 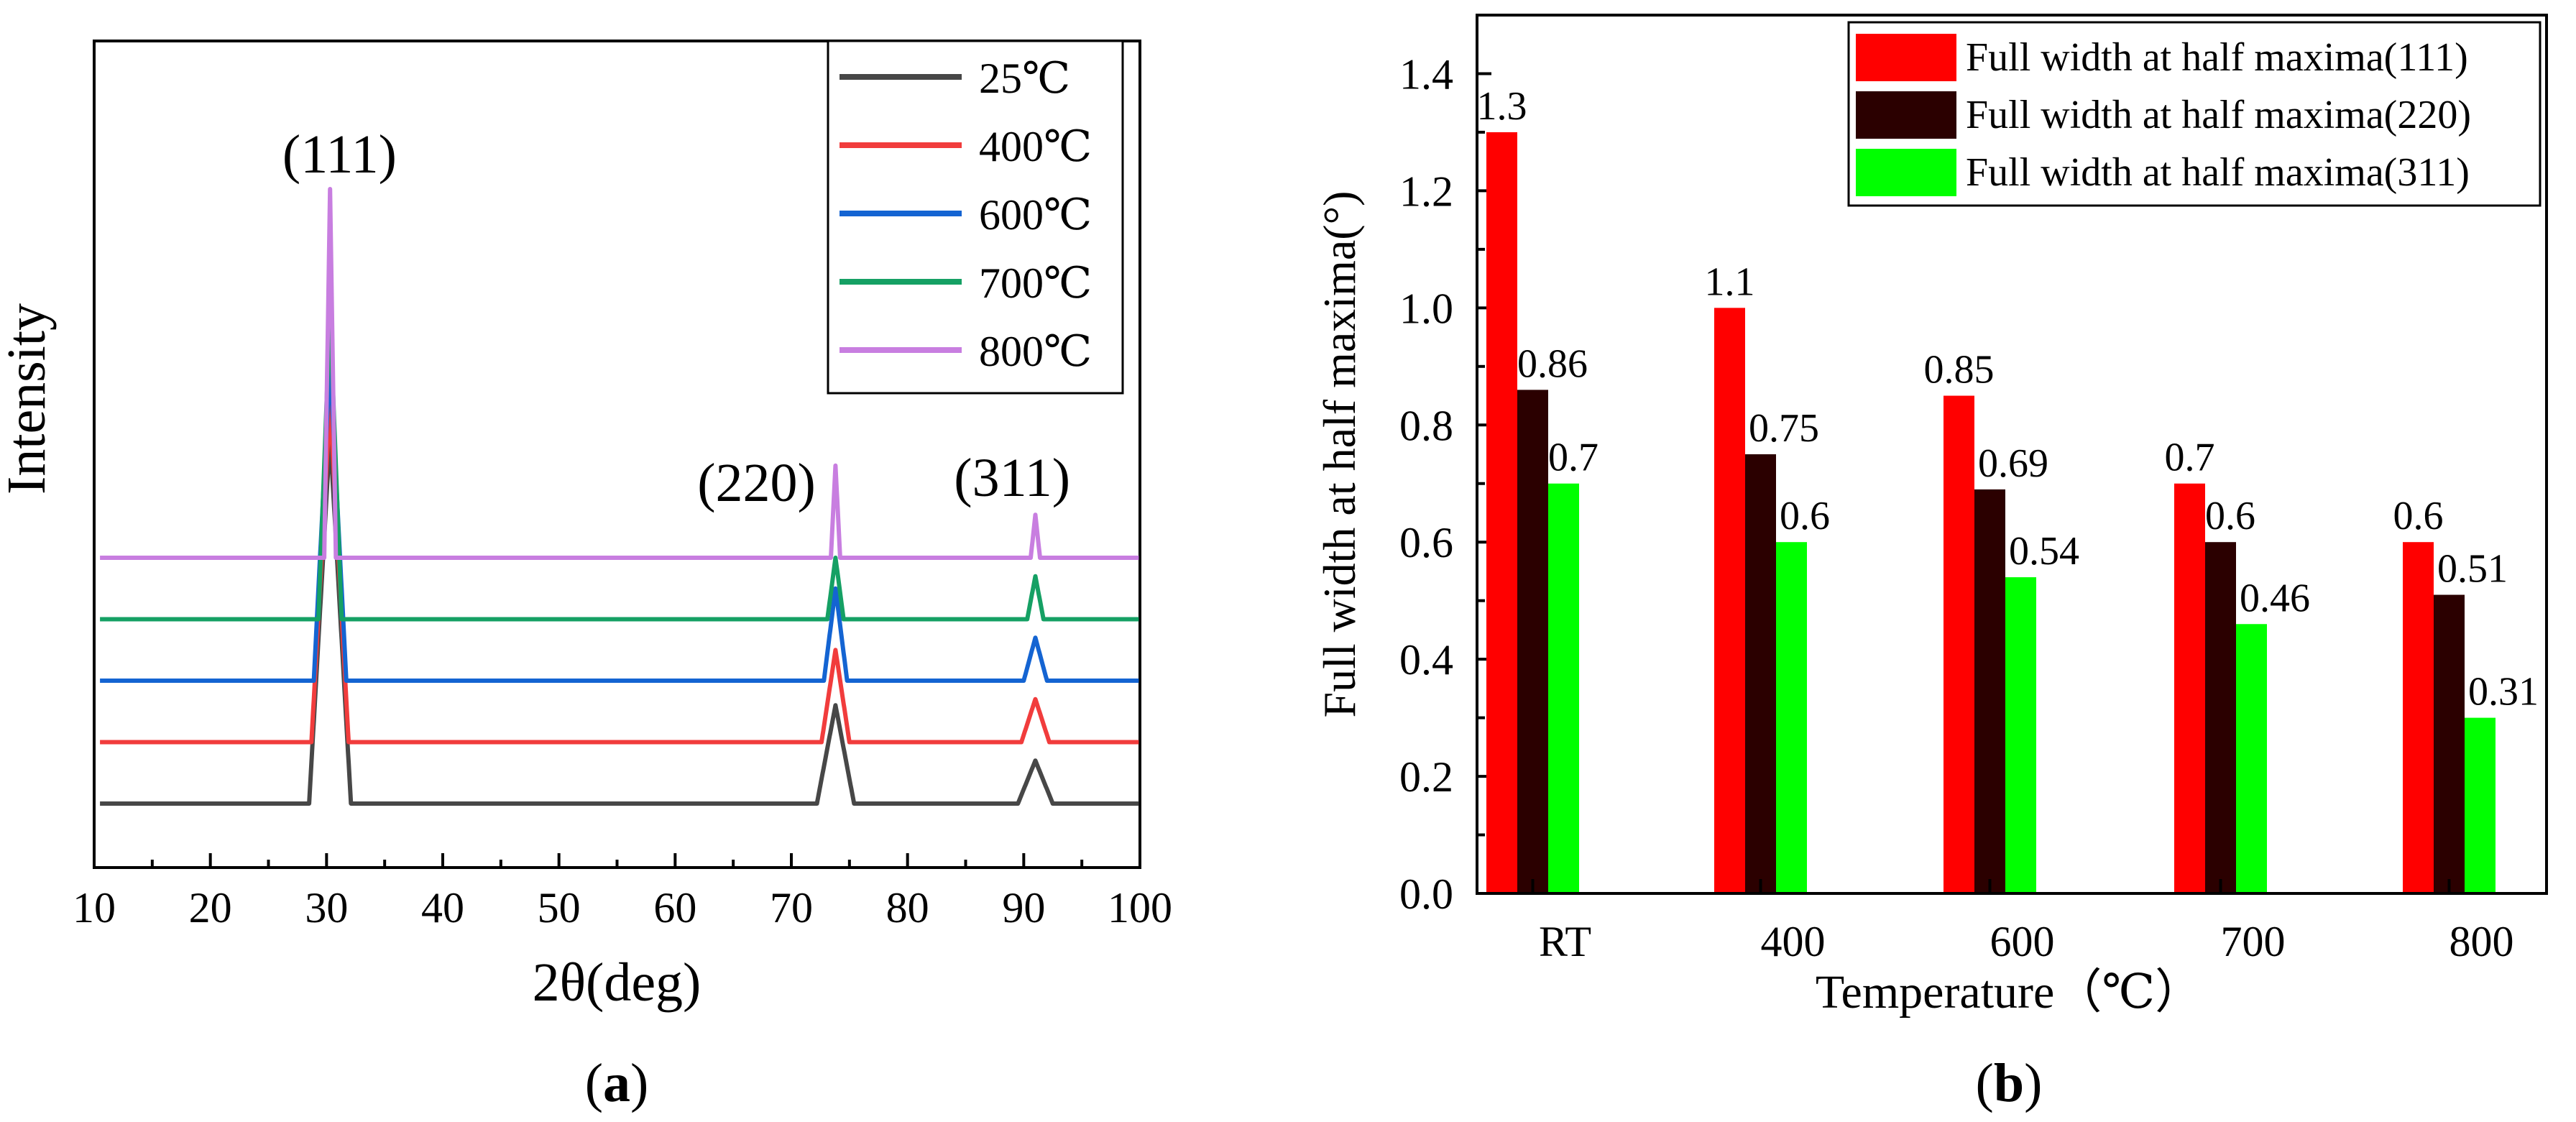 I want to click on x-tick-label: 40, so click(x=442, y=908).